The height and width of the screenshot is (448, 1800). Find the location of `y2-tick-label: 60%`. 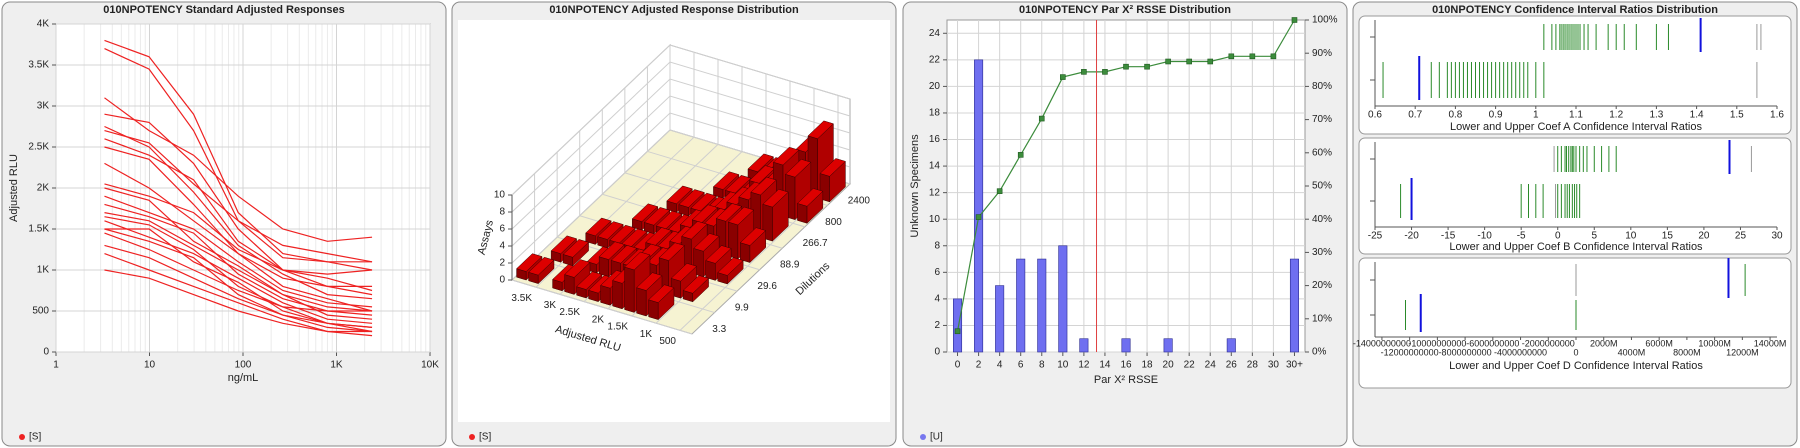

y2-tick-label: 60% is located at coordinates (1322, 152).